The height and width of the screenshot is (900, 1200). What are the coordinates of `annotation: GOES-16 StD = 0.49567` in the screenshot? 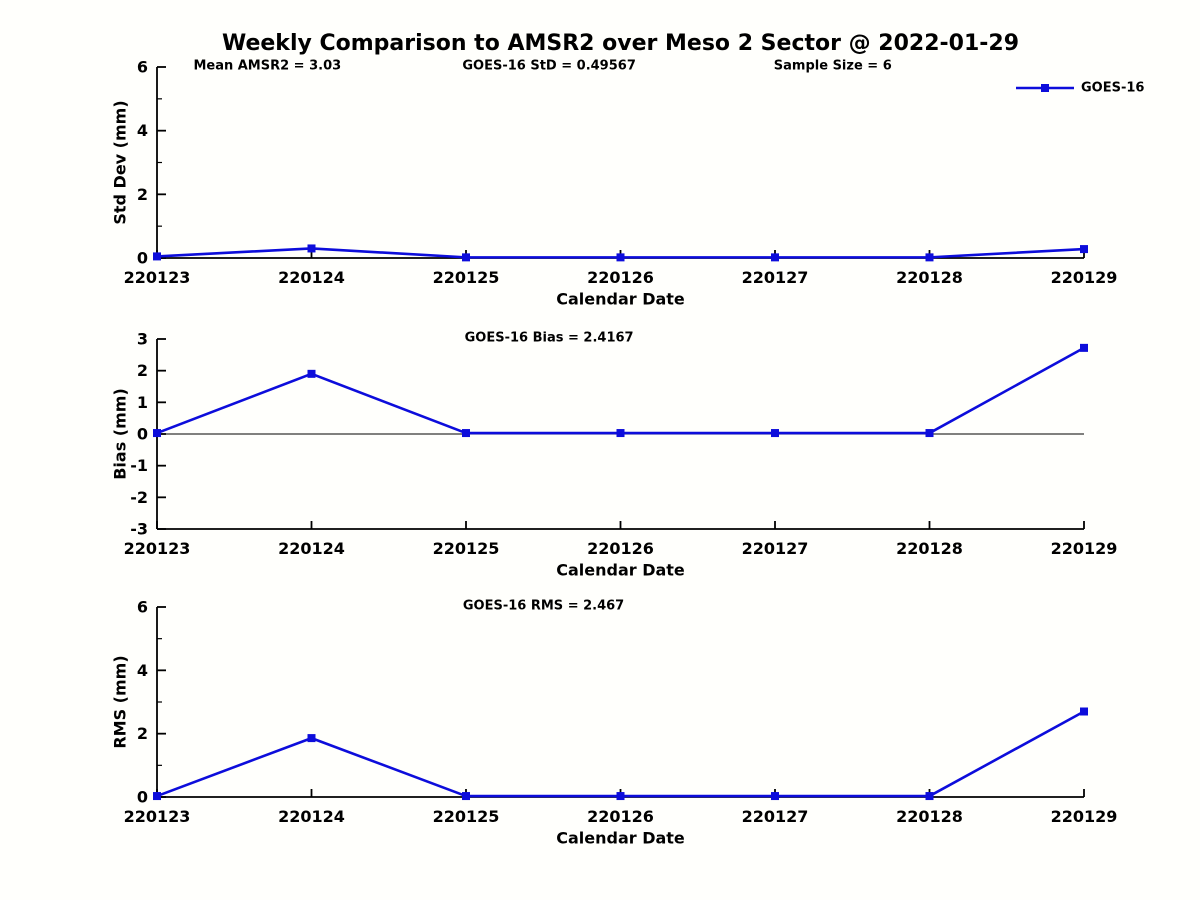 It's located at (549, 66).